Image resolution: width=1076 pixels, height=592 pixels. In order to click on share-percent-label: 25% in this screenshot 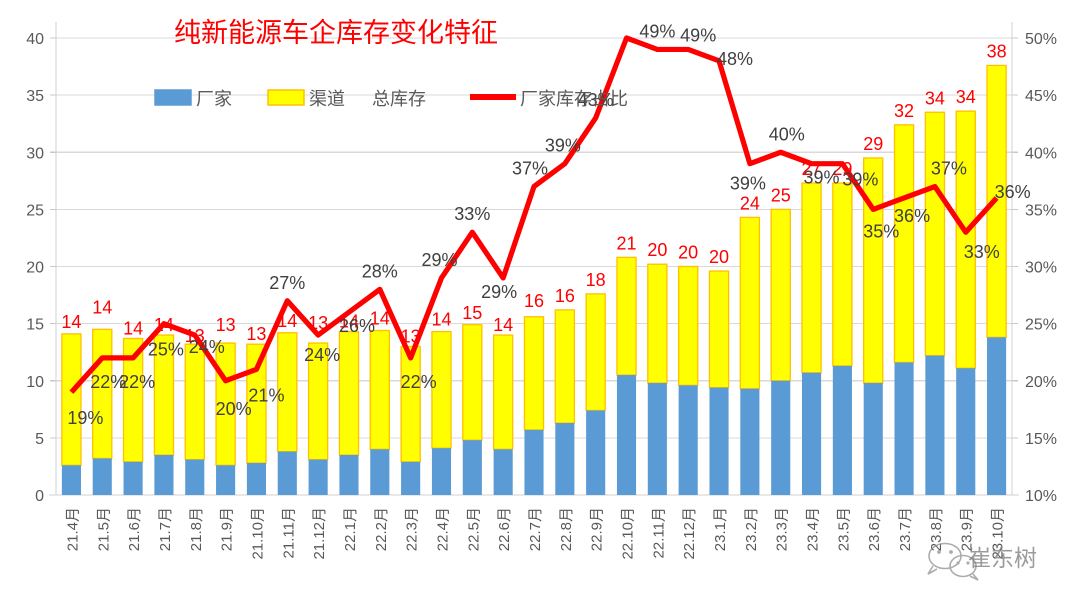, I will do `click(166, 350)`.